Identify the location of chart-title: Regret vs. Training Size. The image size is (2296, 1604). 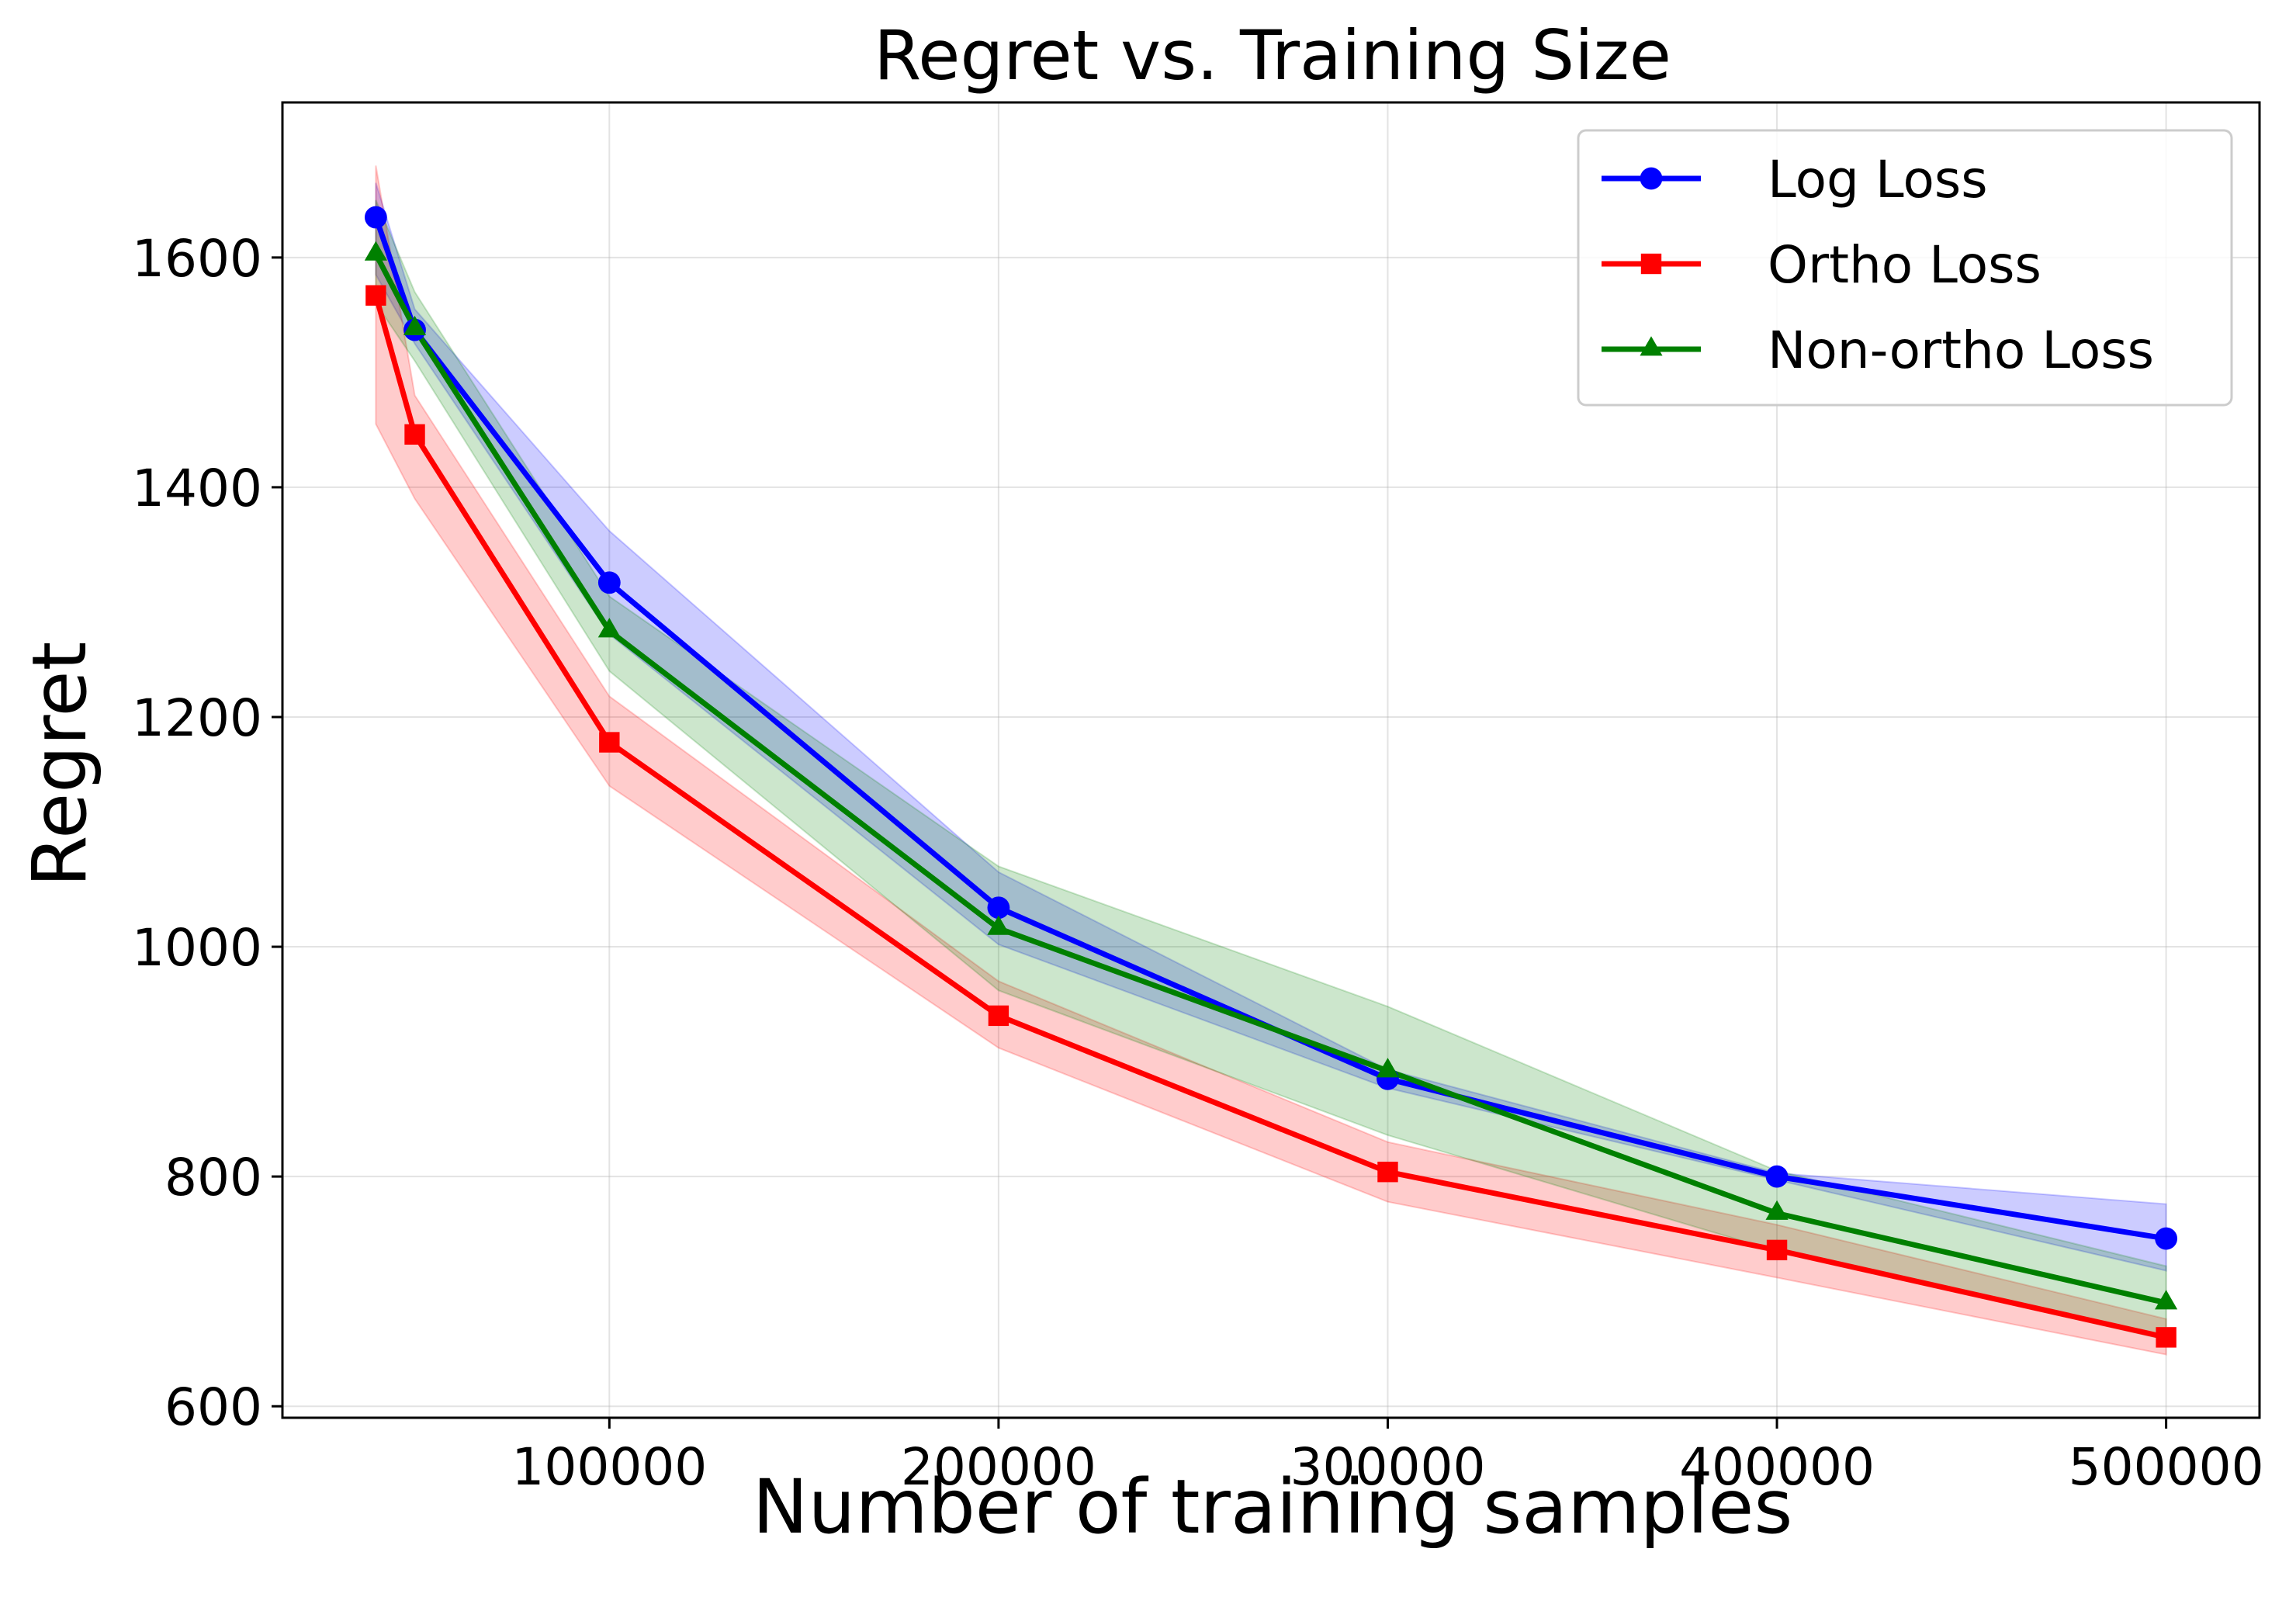
(1272, 55).